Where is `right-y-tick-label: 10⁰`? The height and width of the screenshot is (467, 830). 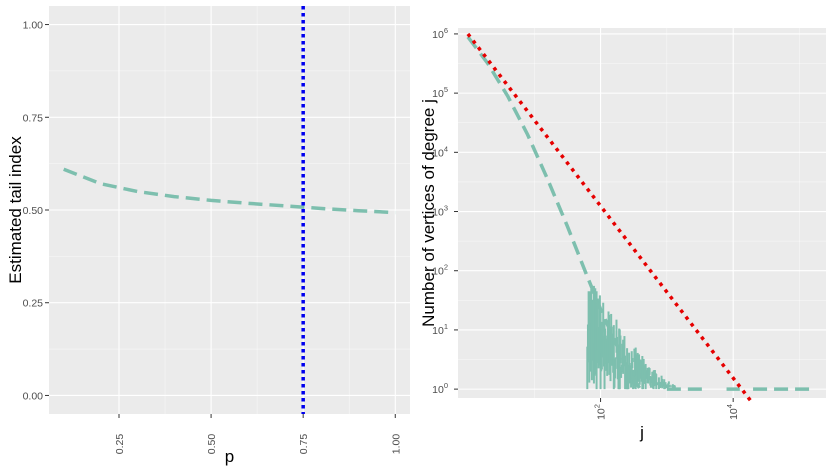 right-y-tick-label: 10⁰ is located at coordinates (440, 388).